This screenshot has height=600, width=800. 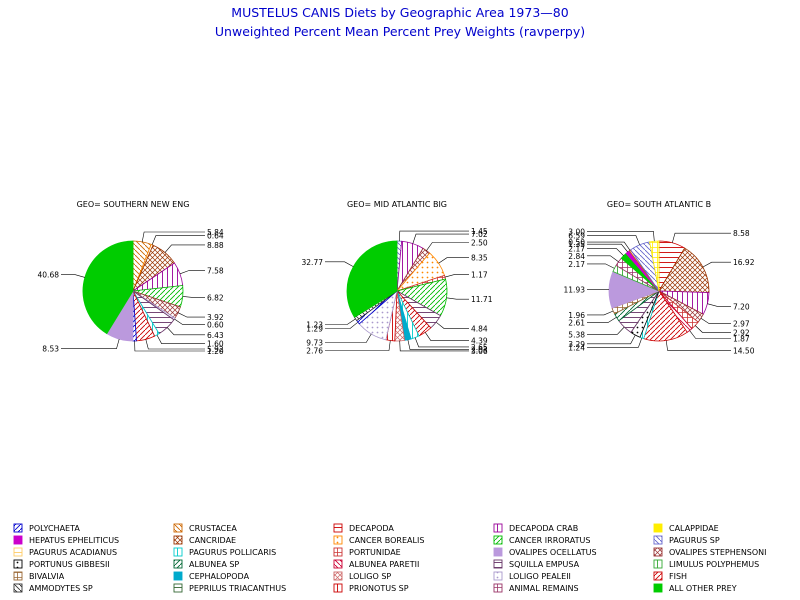 I want to click on legend-label: CALAPPIDAE, so click(x=694, y=528).